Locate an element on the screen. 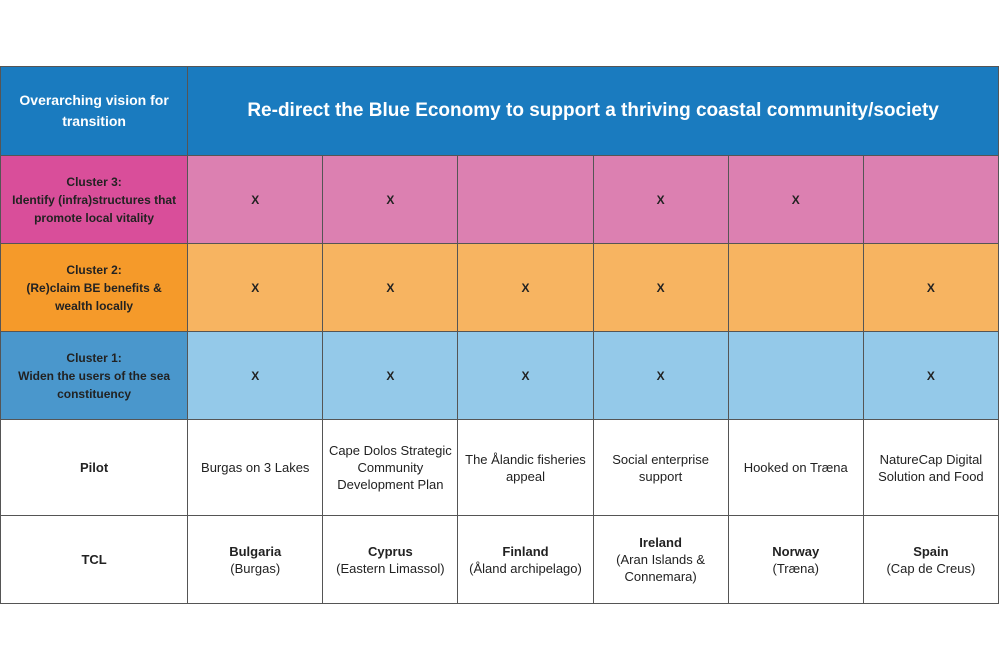 This screenshot has height=666, width=999. tcl-cell: Bulgaria (Burgas) is located at coordinates (255, 559).